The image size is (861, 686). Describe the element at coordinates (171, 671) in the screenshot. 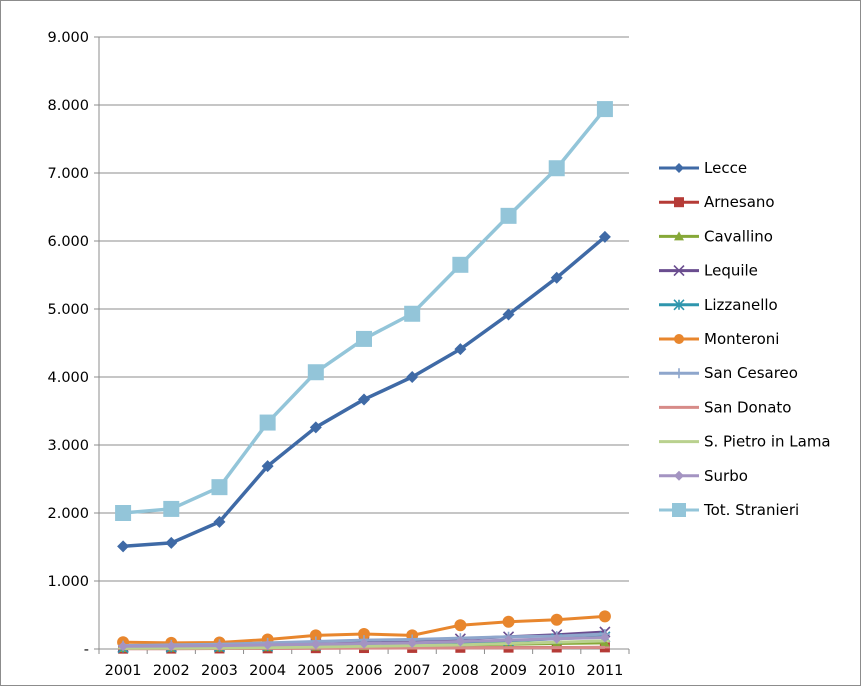

I see `x-tick-label: 2002` at that location.